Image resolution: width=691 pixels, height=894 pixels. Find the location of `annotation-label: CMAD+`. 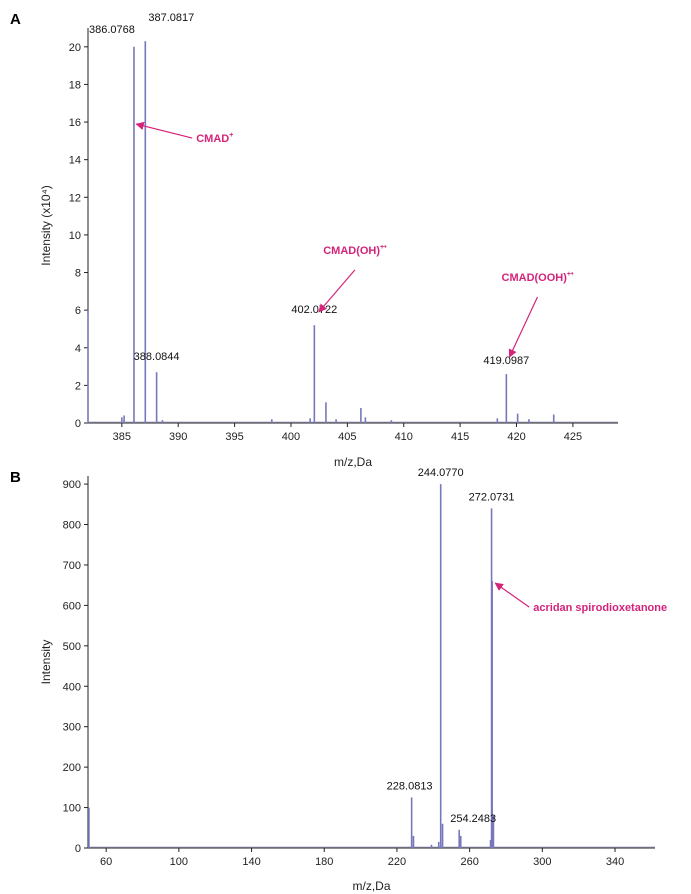

annotation-label: CMAD+ is located at coordinates (214, 138).